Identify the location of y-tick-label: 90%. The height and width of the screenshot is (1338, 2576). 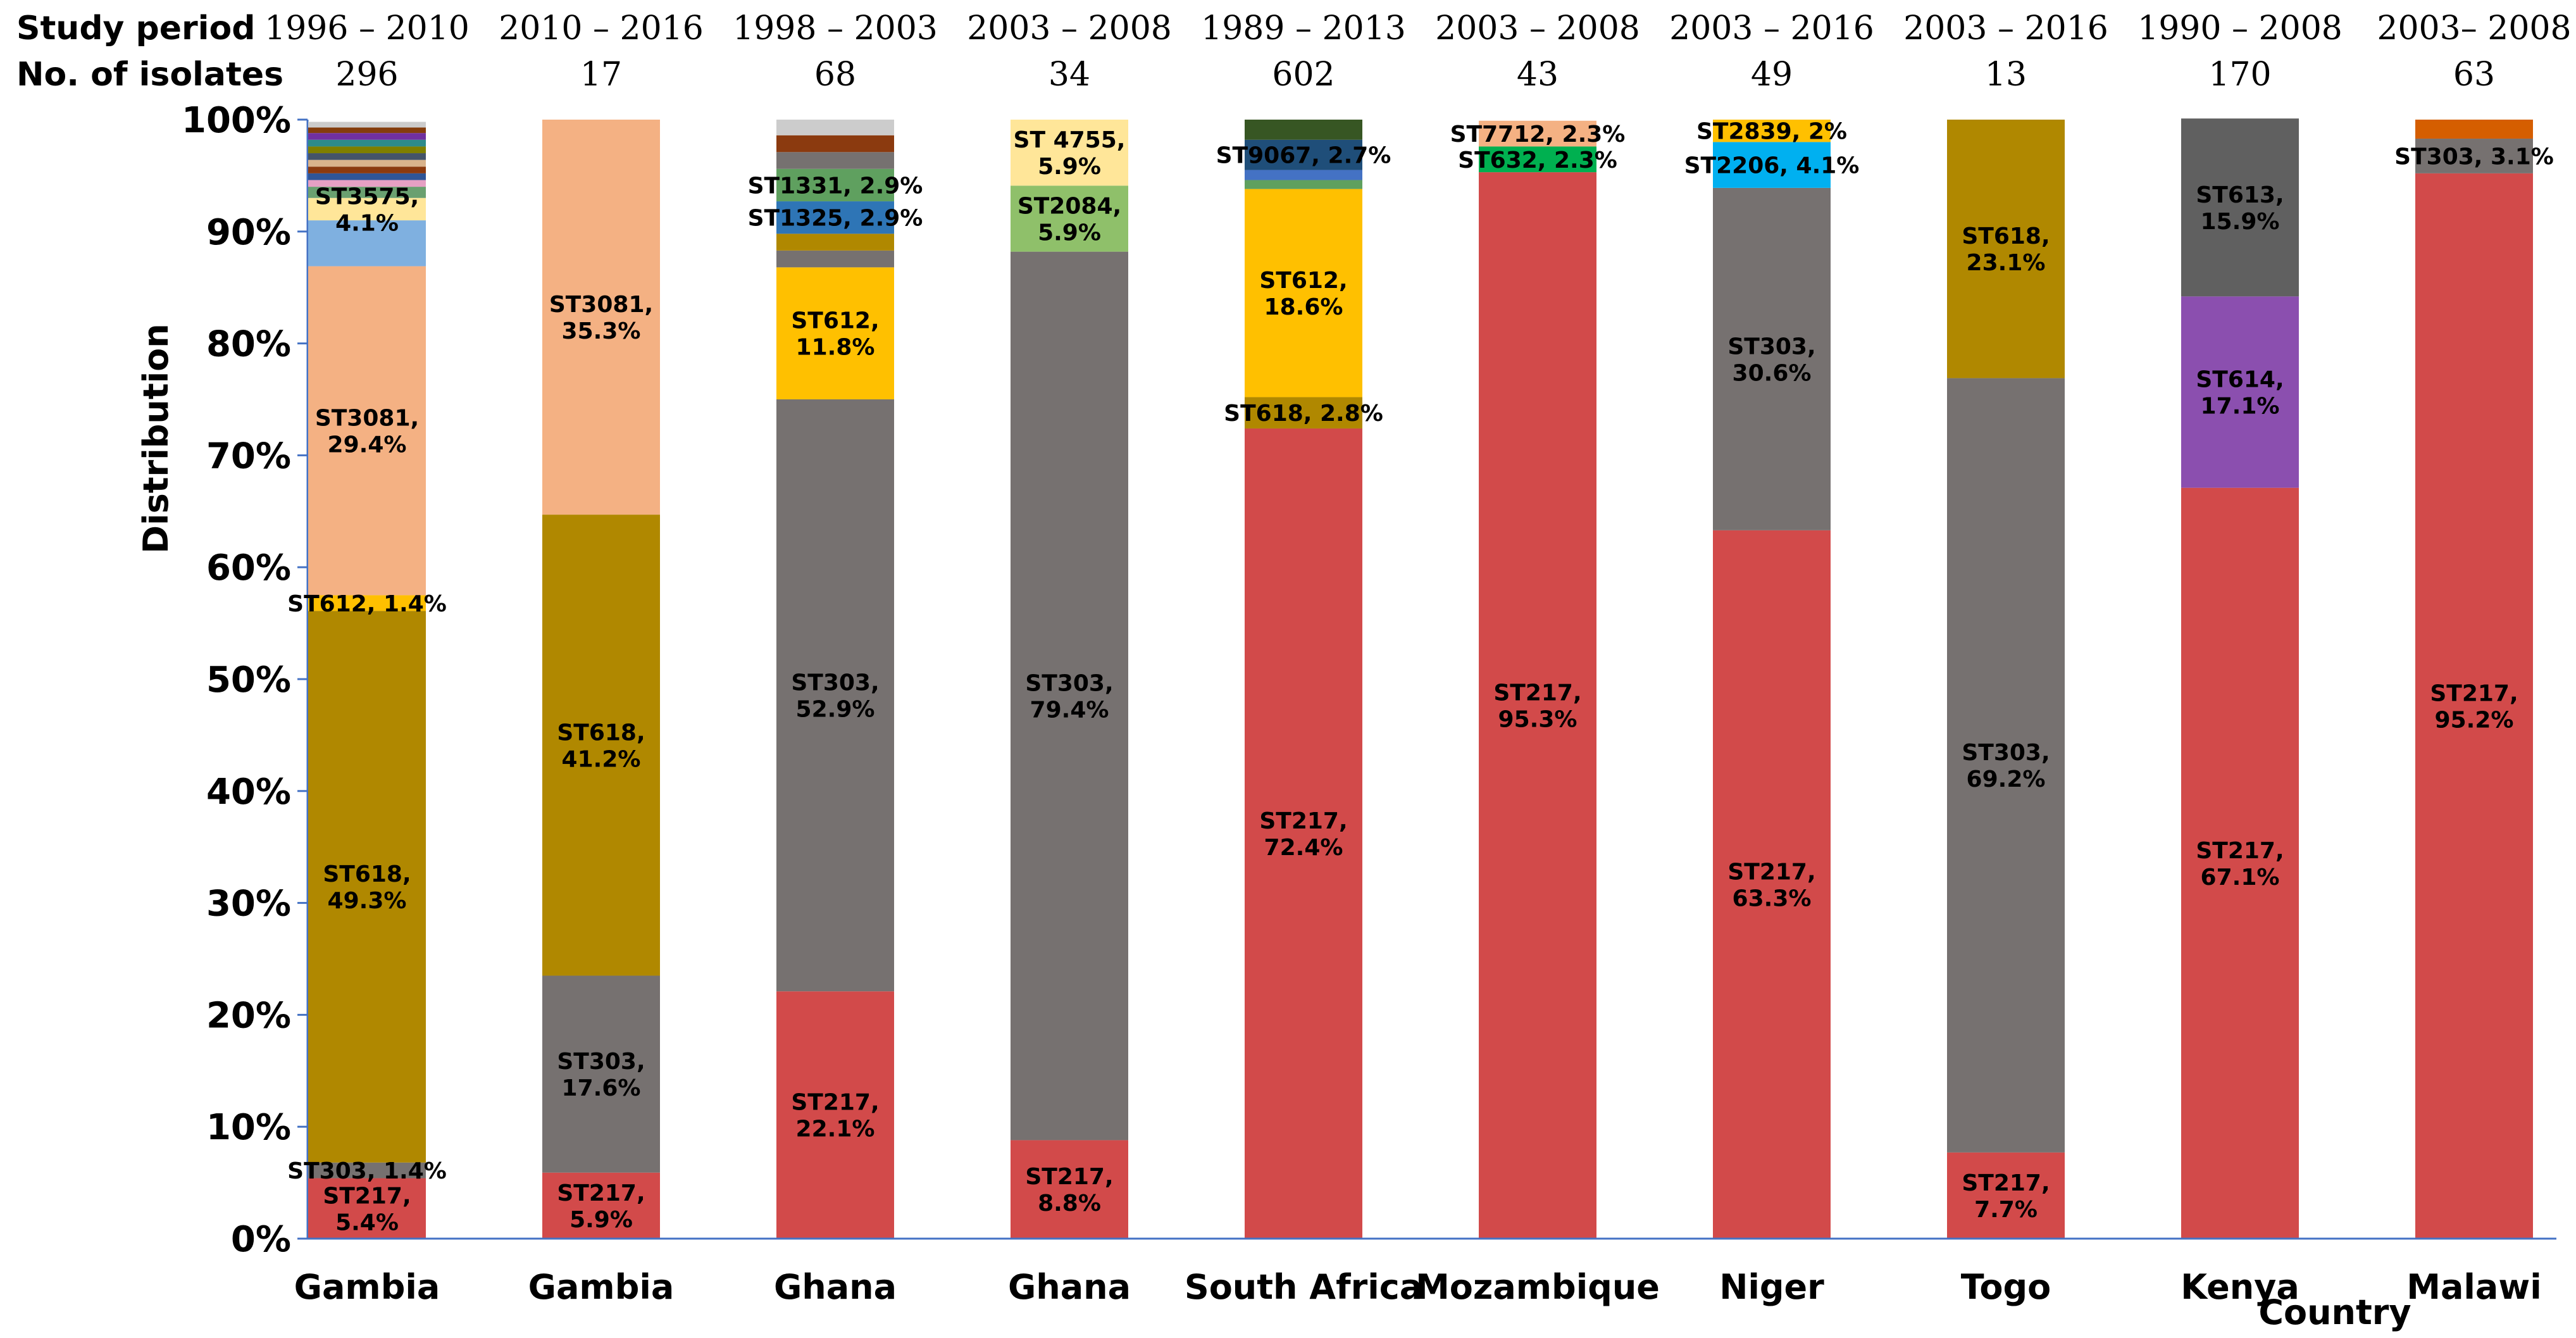
(249, 232).